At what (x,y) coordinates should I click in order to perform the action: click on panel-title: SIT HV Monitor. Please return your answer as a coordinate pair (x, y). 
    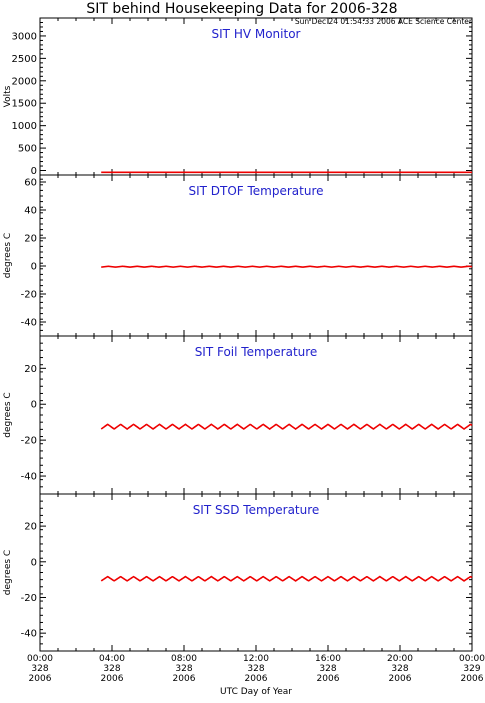
    Looking at the image, I should click on (256, 34).